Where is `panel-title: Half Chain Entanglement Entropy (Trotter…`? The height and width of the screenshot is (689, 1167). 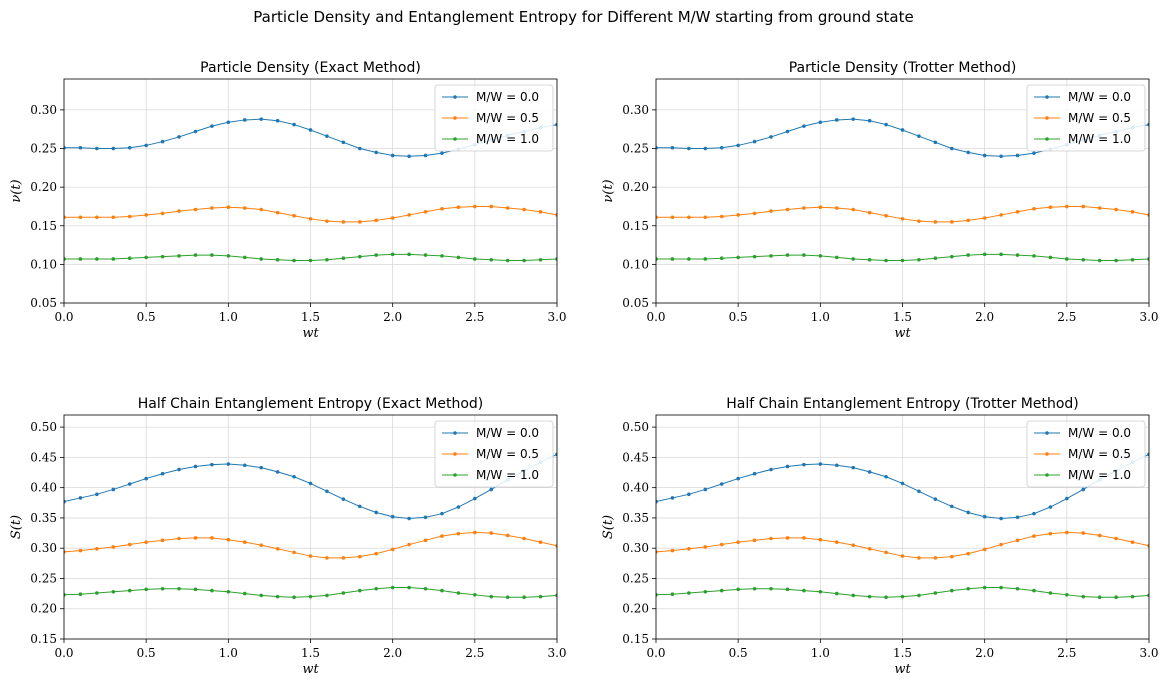
panel-title: Half Chain Entanglement Entropy (Trotter… is located at coordinates (902, 404).